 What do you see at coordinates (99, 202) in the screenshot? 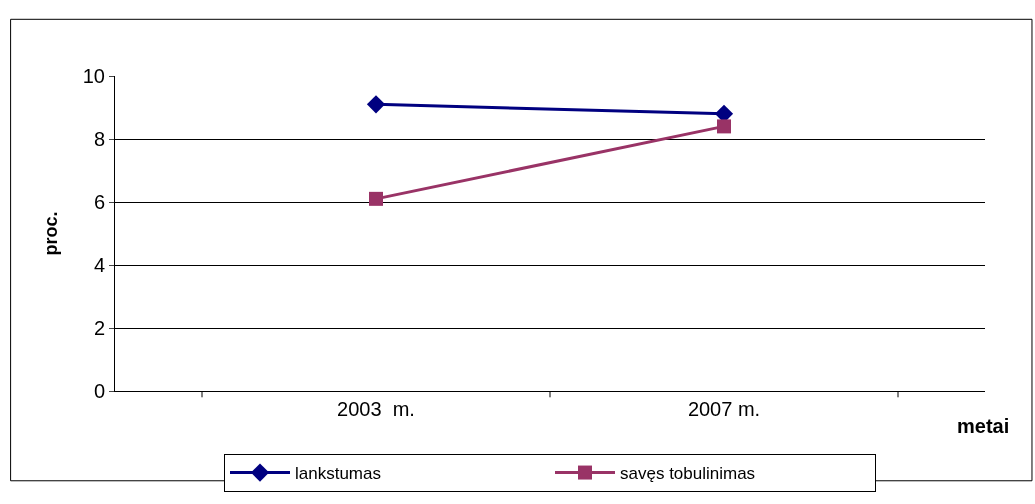
I see `y-tick-label: 6` at bounding box center [99, 202].